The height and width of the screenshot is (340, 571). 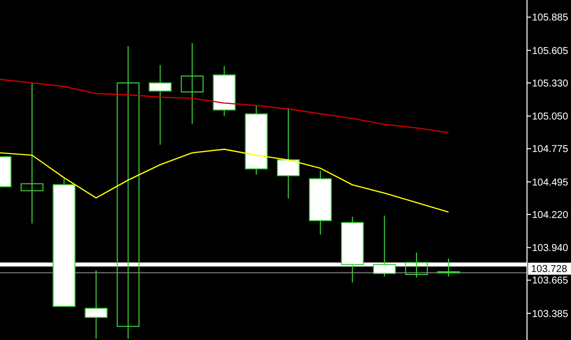 I want to click on line-series, so click(x=225, y=106).